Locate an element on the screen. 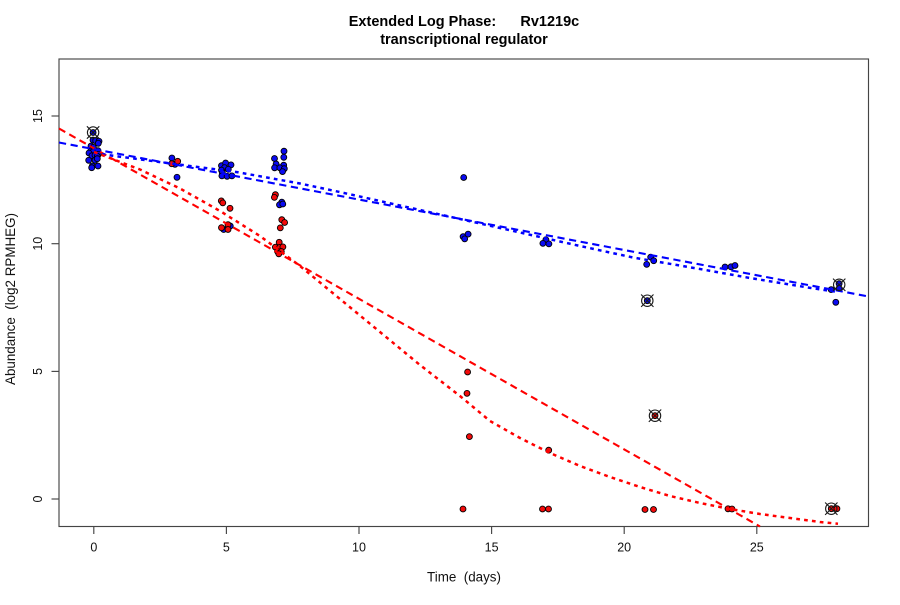  svg-text: transcriptional regulator is located at coordinates (464, 40).